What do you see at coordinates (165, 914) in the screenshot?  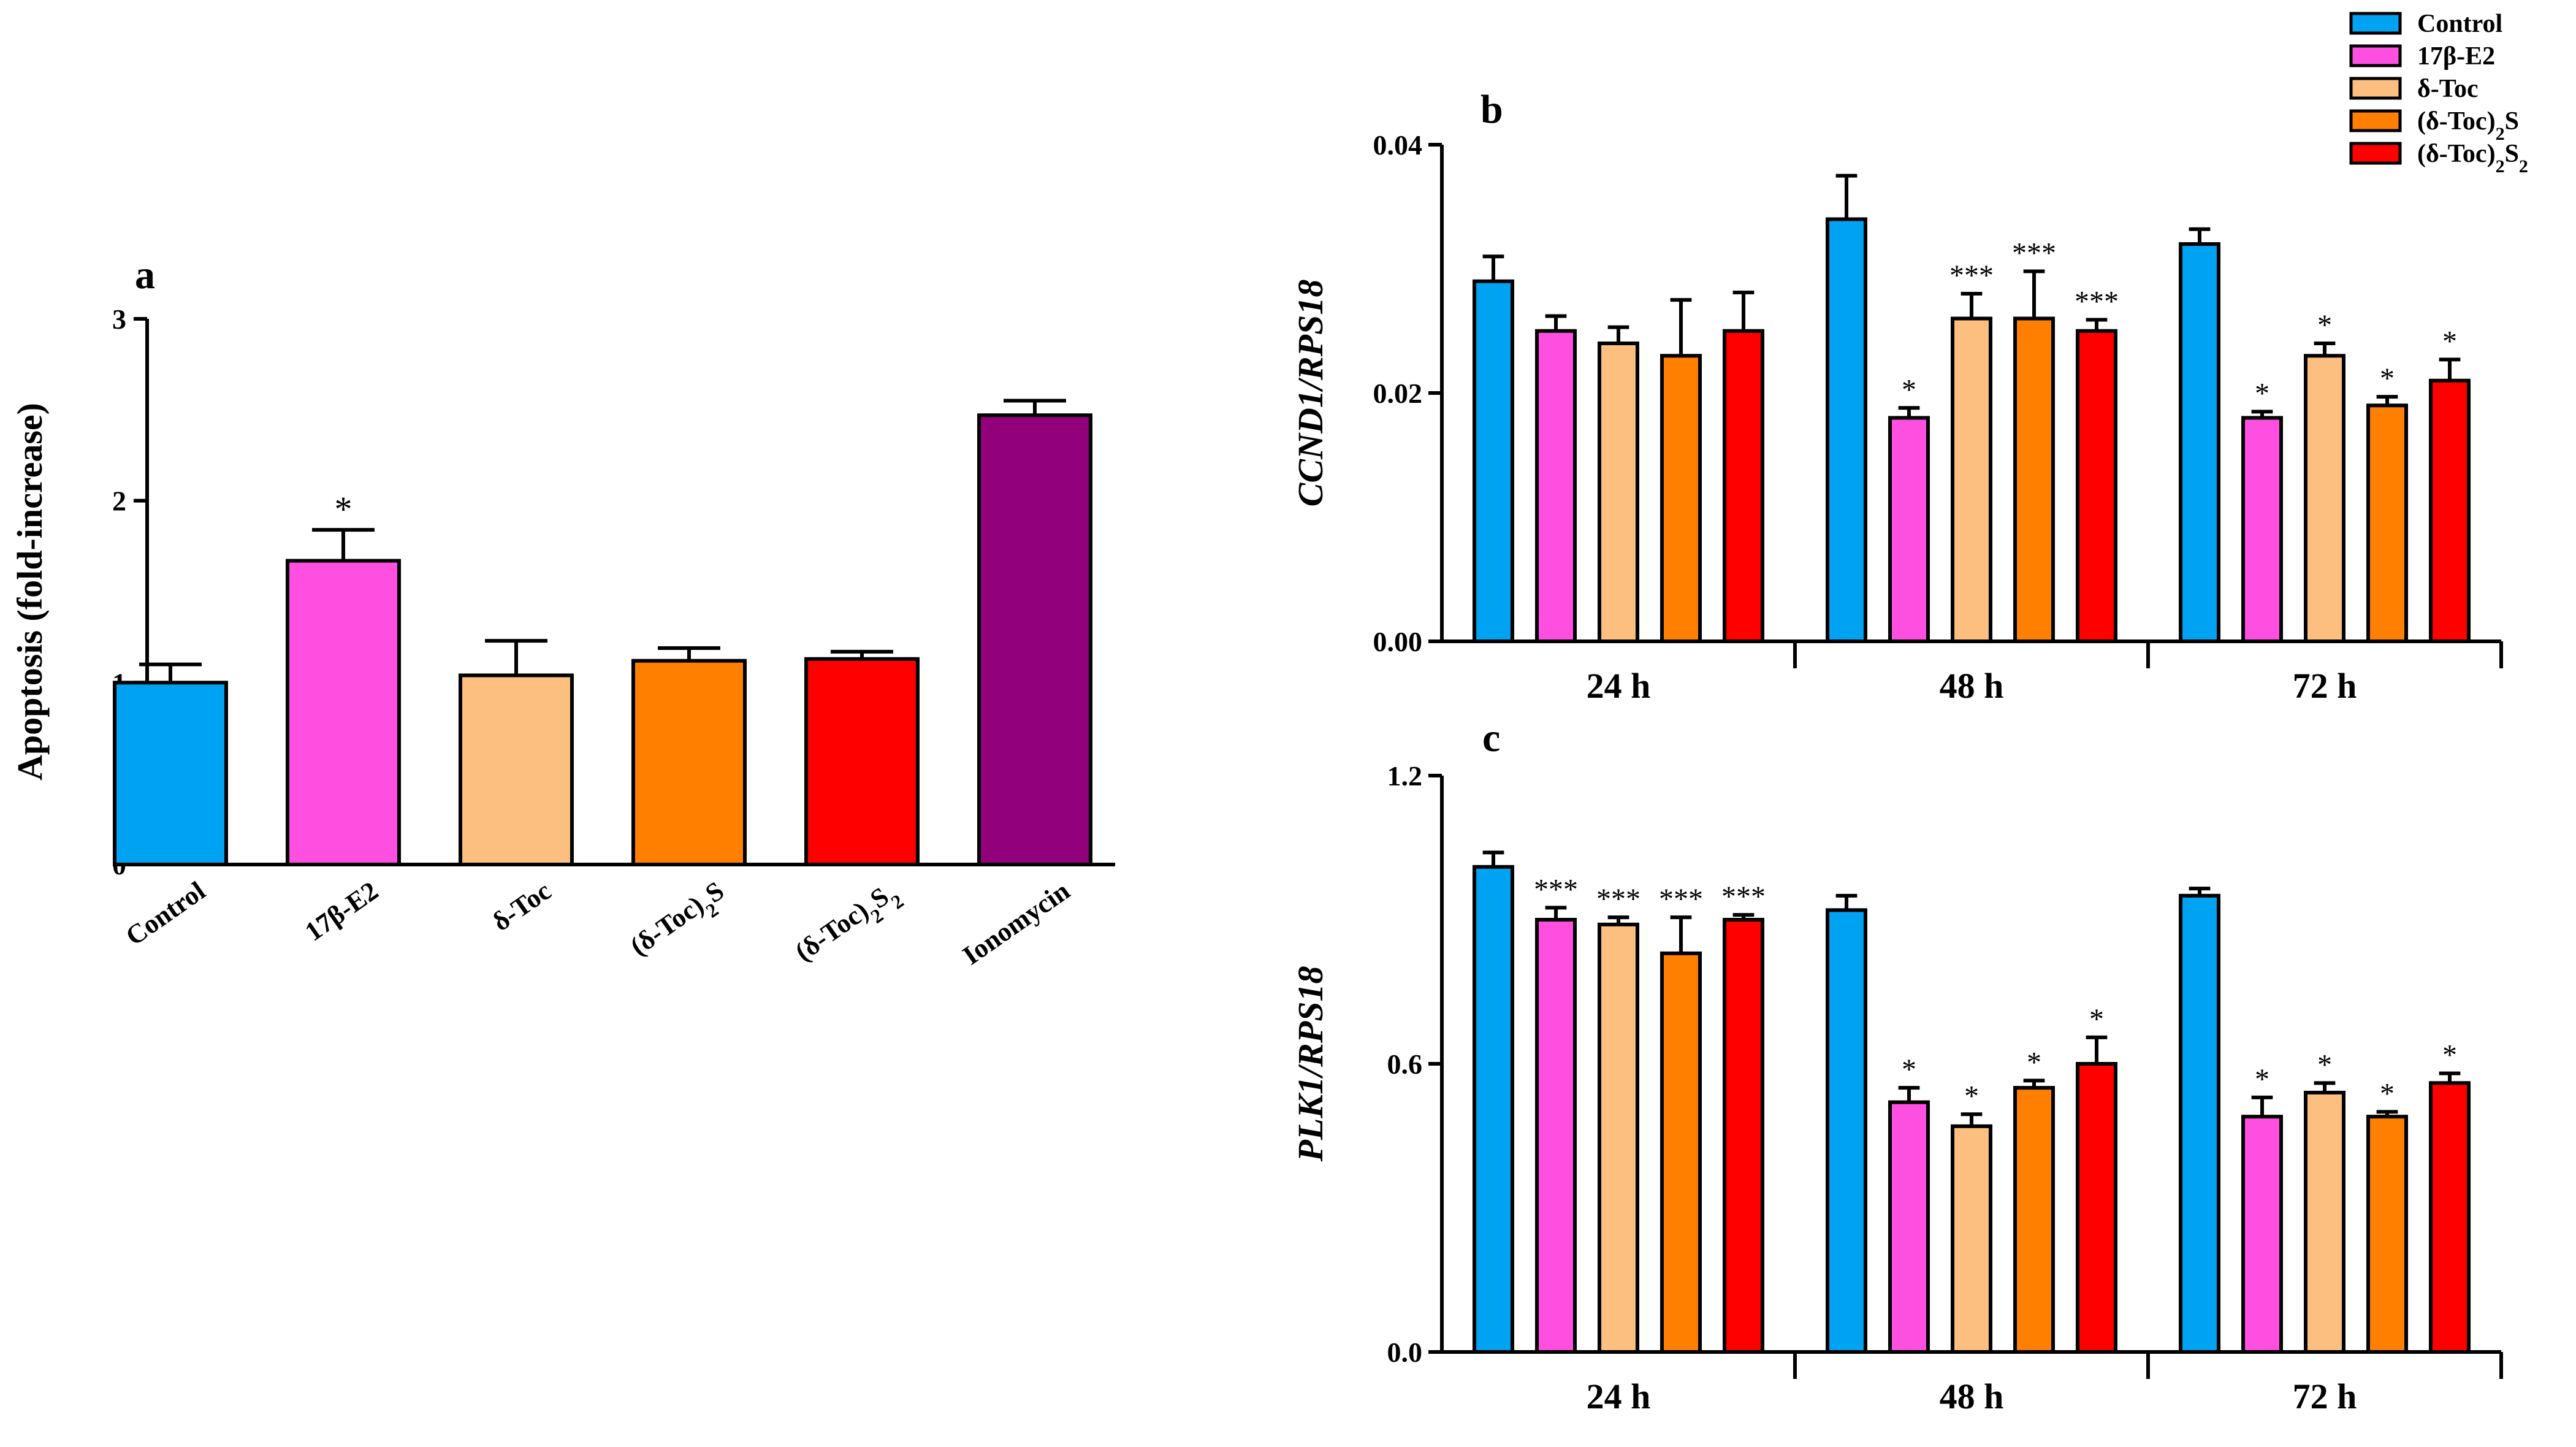 I see `x-tick-label-control: Control` at bounding box center [165, 914].